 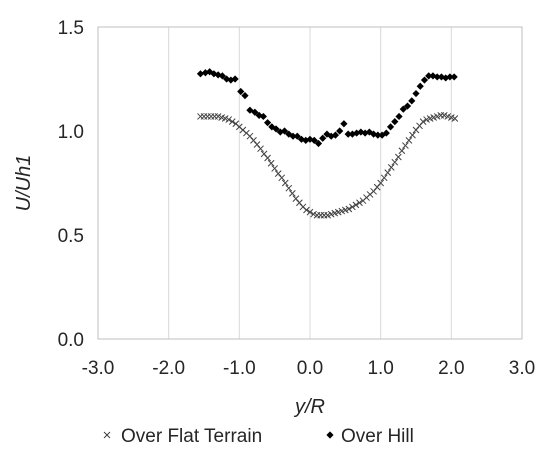 I want to click on x-tick-label: 3.0, so click(x=522, y=368).